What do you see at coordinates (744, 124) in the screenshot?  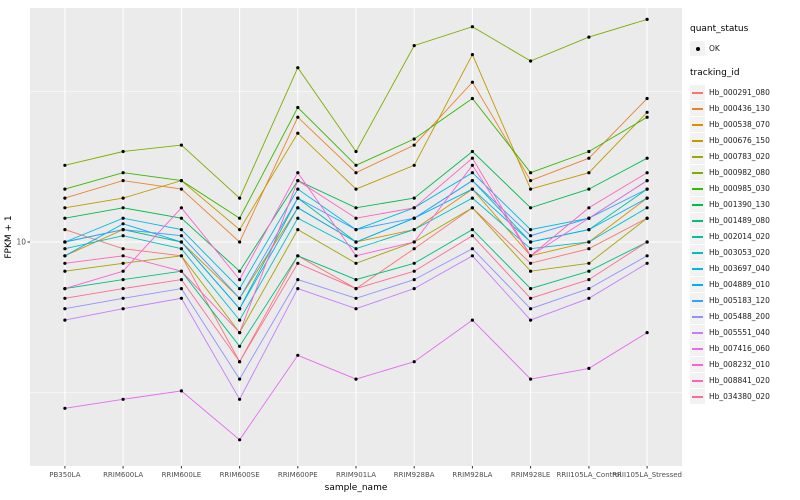 I see `legend-item: Hb_000538_070` at bounding box center [744, 124].